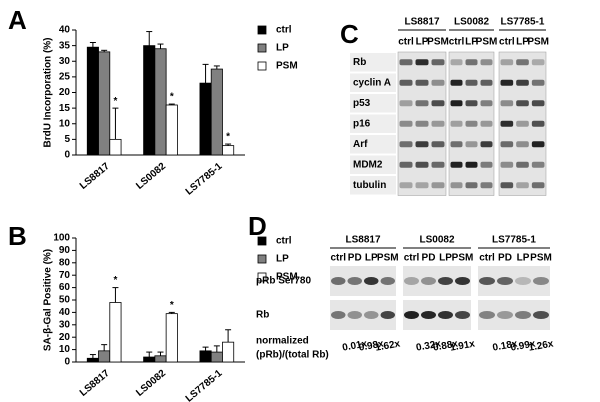  I want to click on y-tick-label: 25, so click(65, 77).